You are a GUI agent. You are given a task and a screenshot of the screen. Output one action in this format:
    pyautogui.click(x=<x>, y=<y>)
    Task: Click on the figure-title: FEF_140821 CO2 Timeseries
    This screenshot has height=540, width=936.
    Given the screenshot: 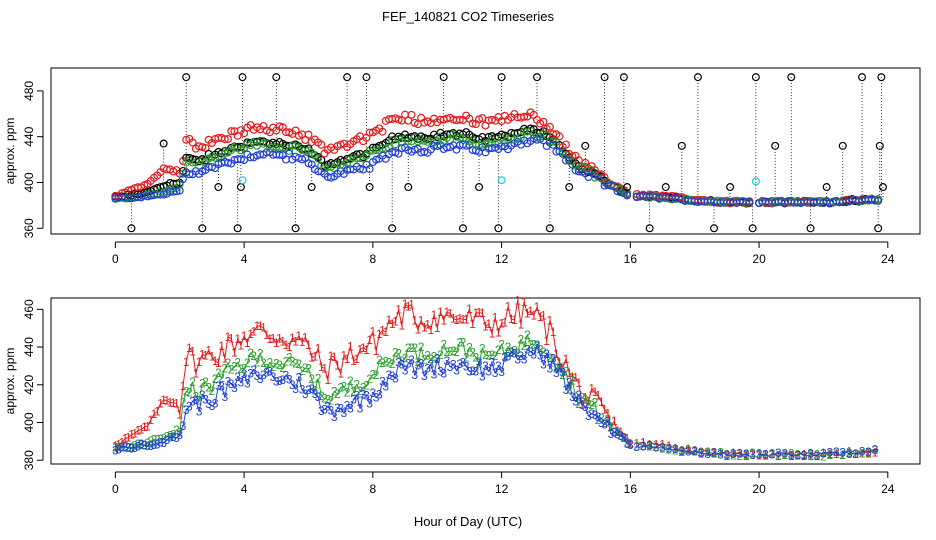 What is the action you would take?
    pyautogui.click(x=468, y=16)
    